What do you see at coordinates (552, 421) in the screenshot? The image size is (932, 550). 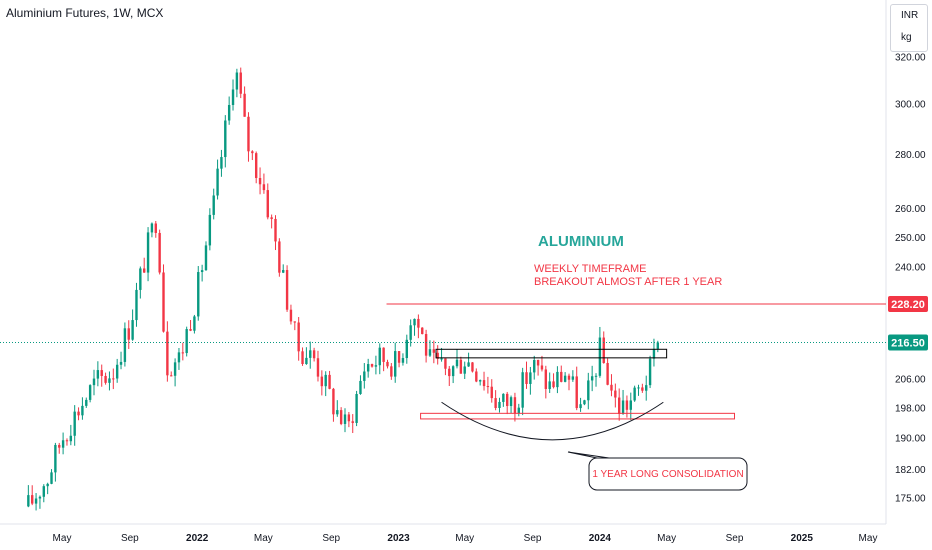 I see `consolidation-arc` at bounding box center [552, 421].